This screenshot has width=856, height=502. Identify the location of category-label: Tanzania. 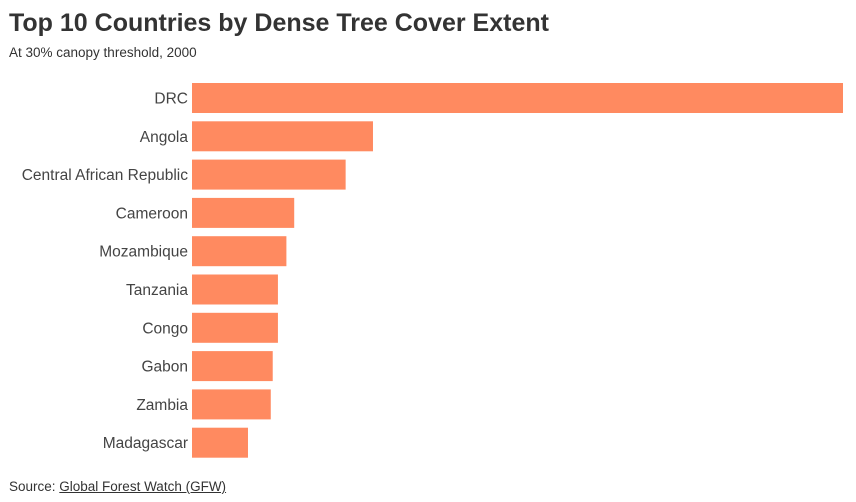
(157, 290).